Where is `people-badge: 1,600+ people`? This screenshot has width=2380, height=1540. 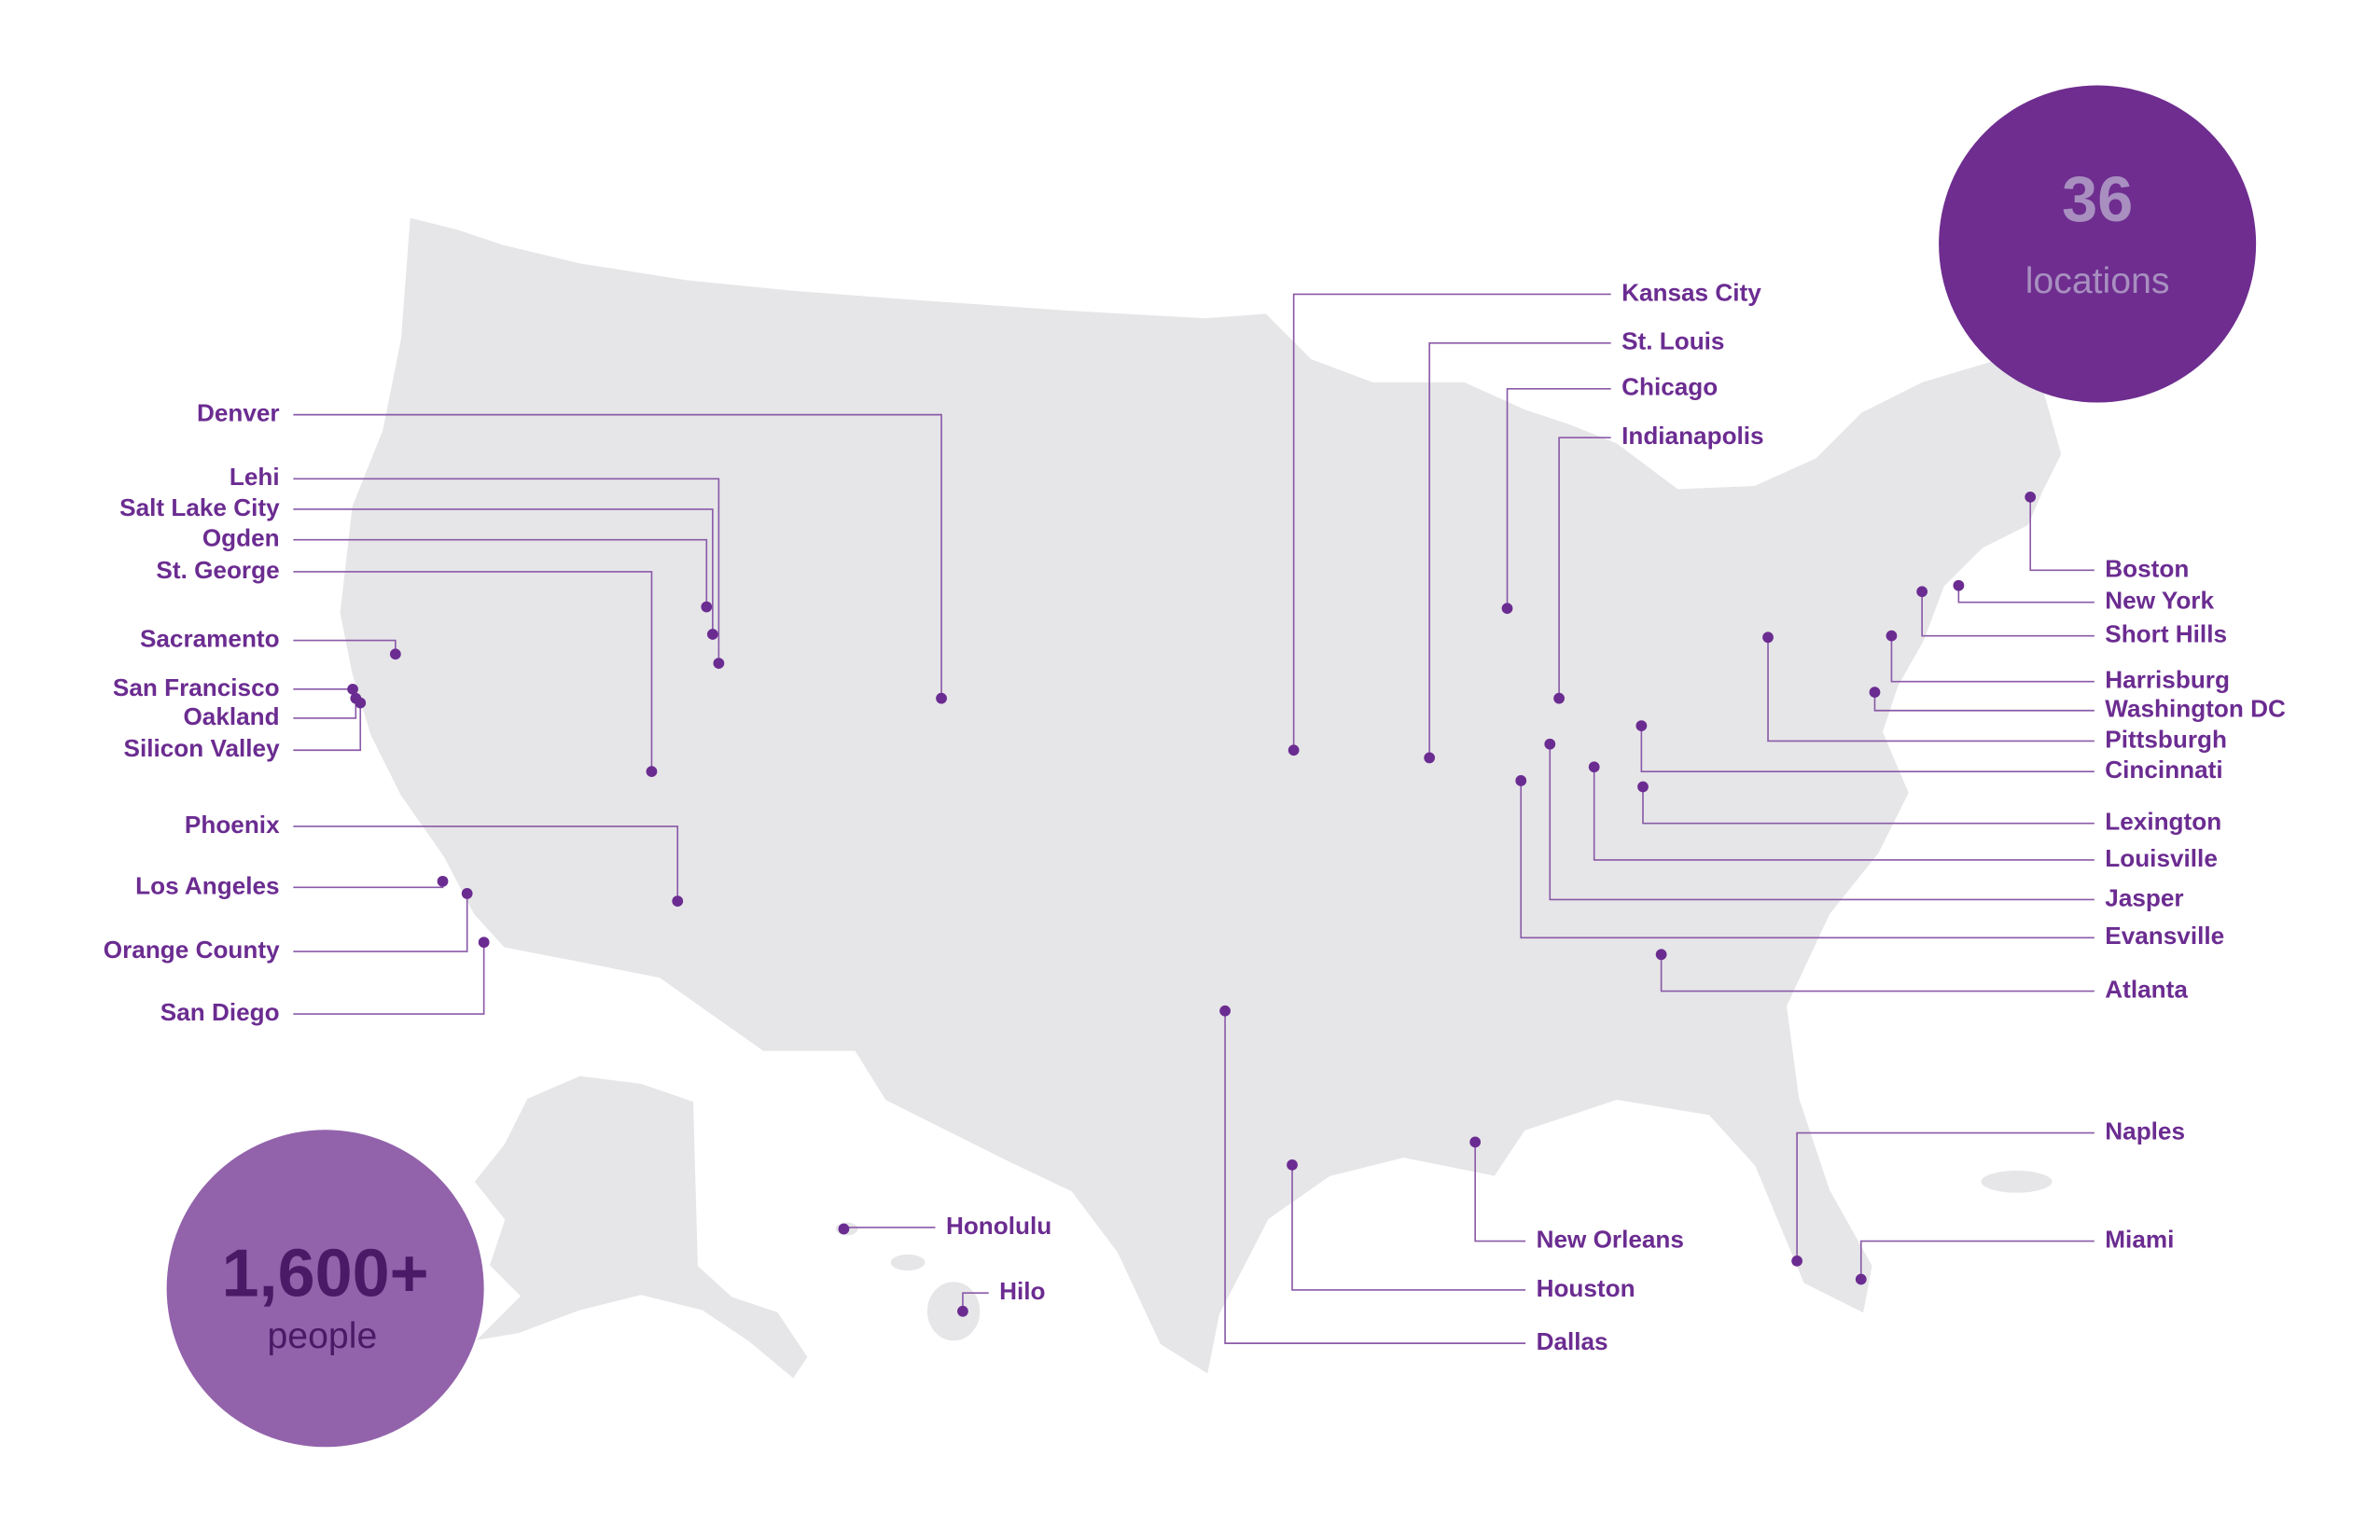 people-badge: 1,600+ people is located at coordinates (325, 1289).